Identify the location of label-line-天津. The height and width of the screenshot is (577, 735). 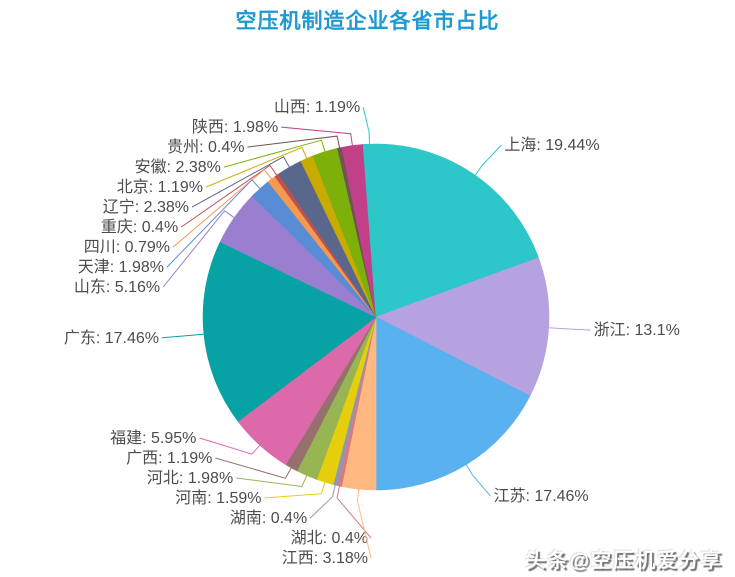
(213, 223).